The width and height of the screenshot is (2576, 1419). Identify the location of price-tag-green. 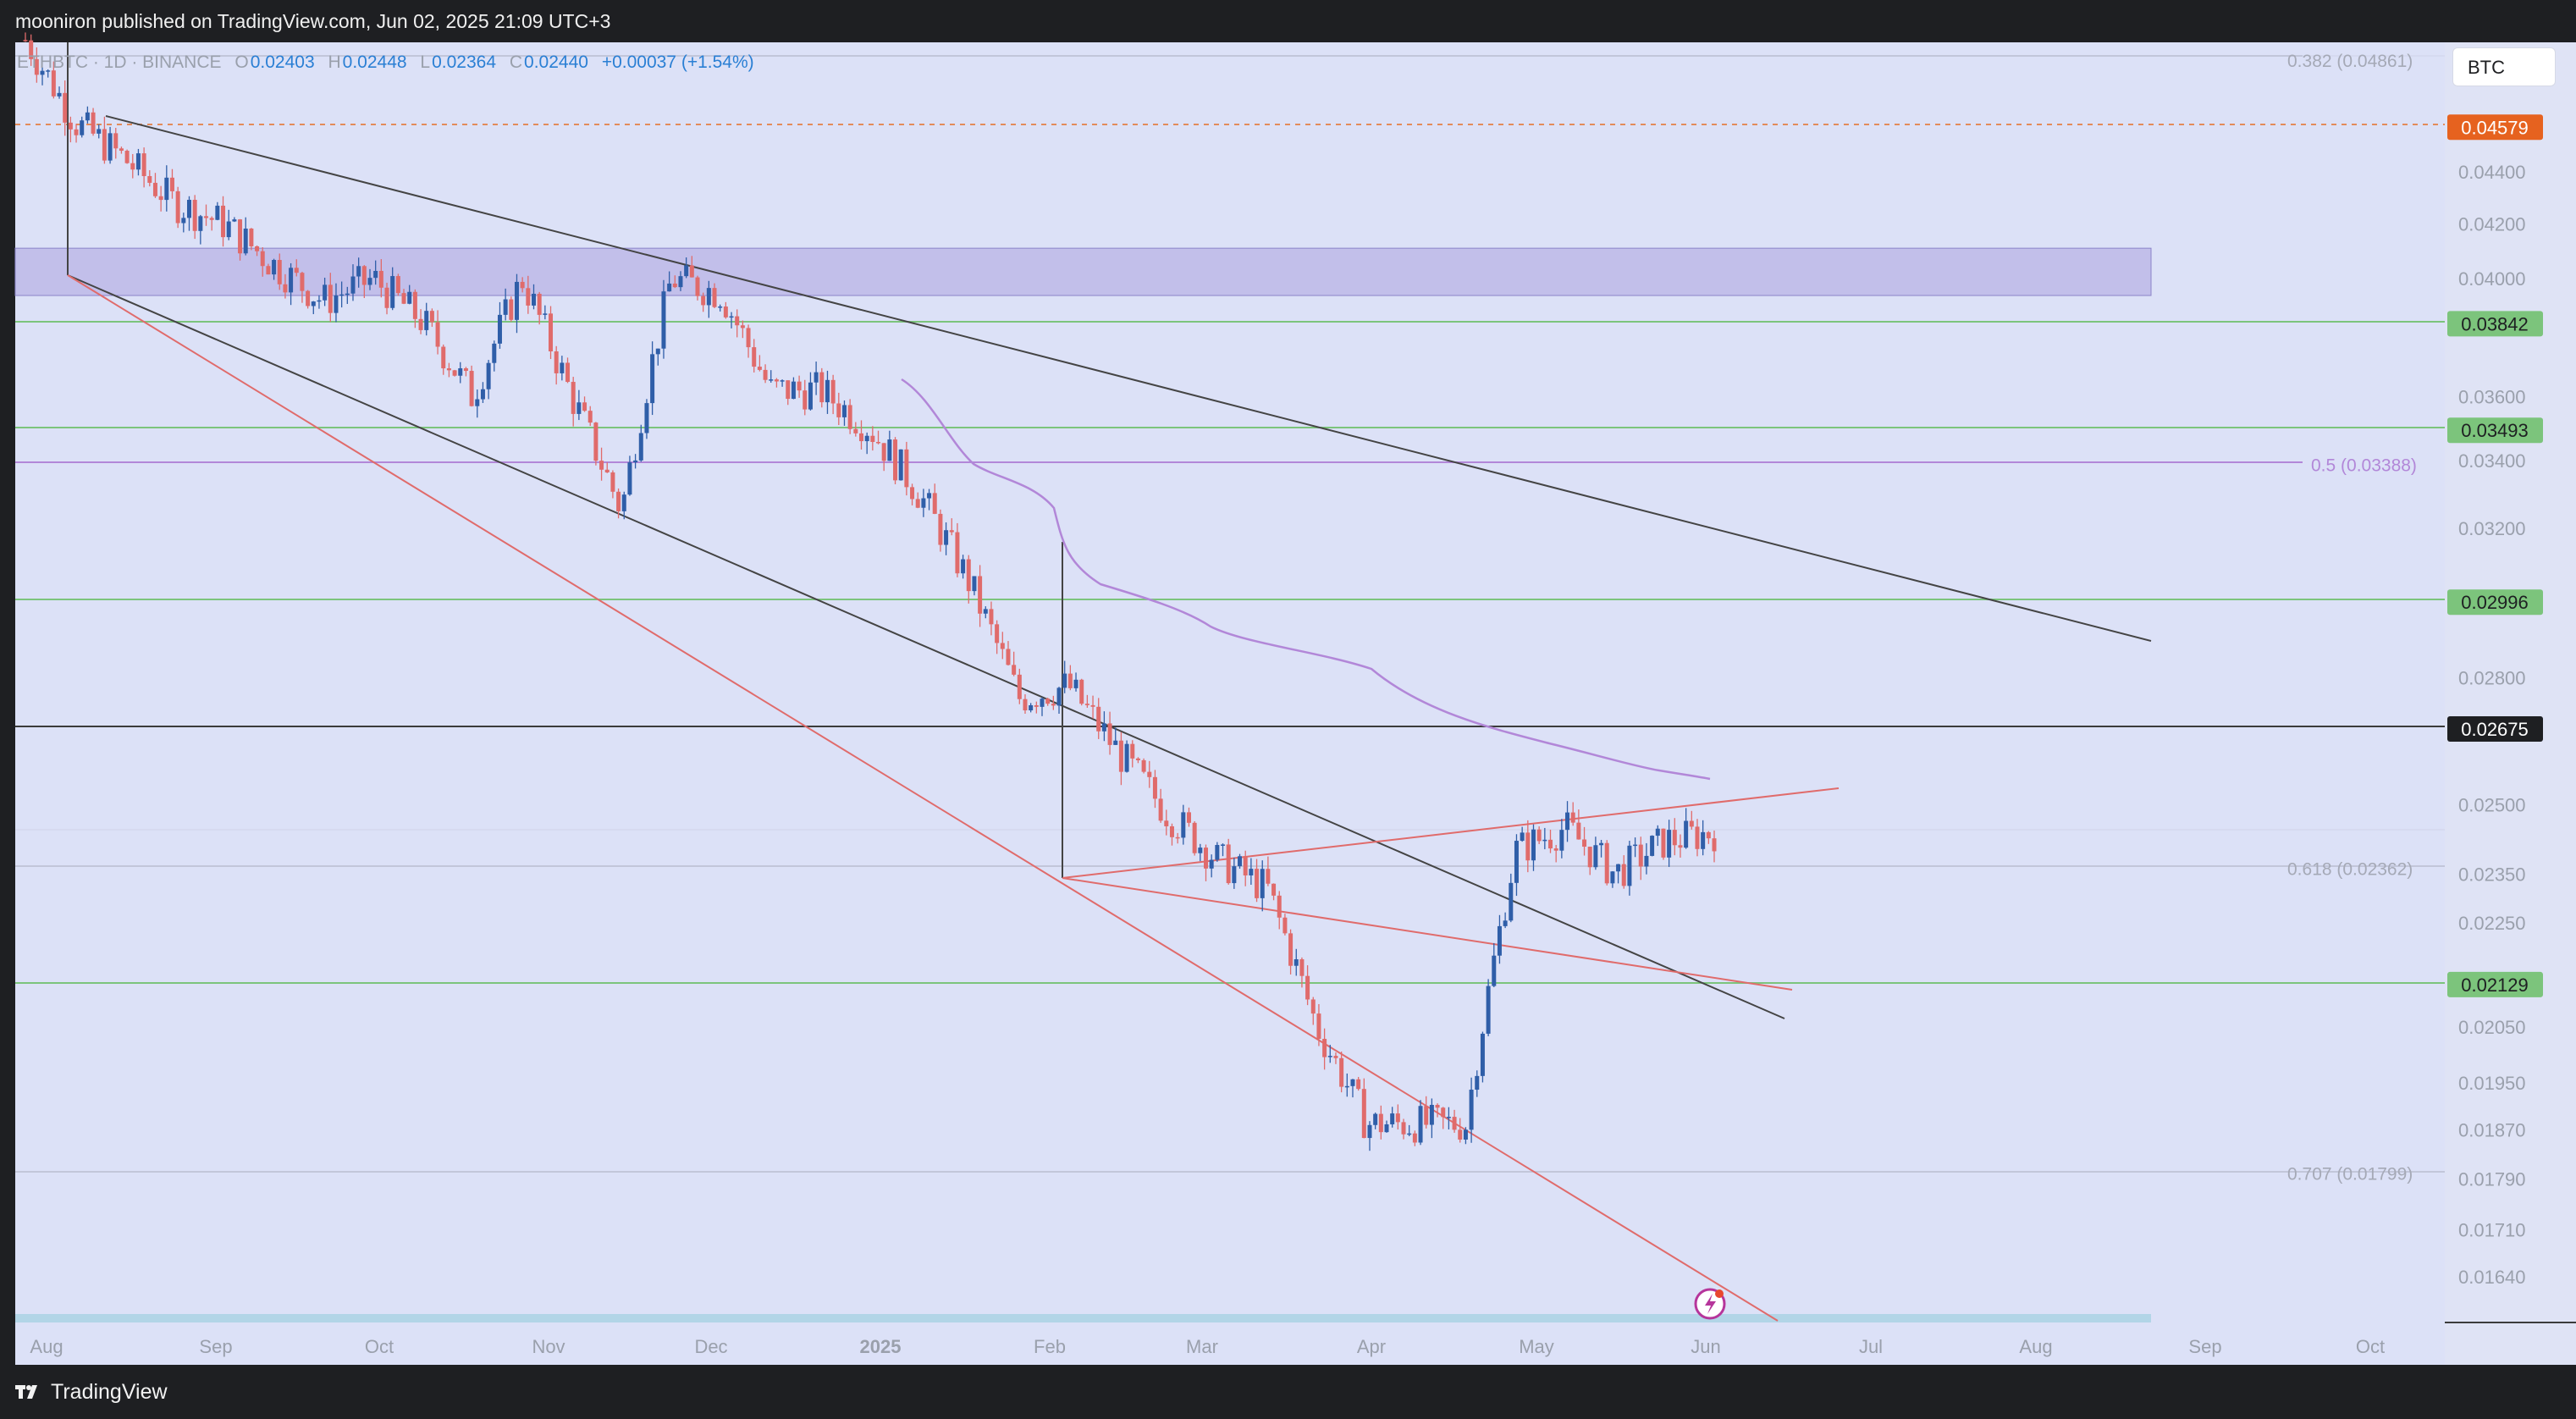
(2495, 430).